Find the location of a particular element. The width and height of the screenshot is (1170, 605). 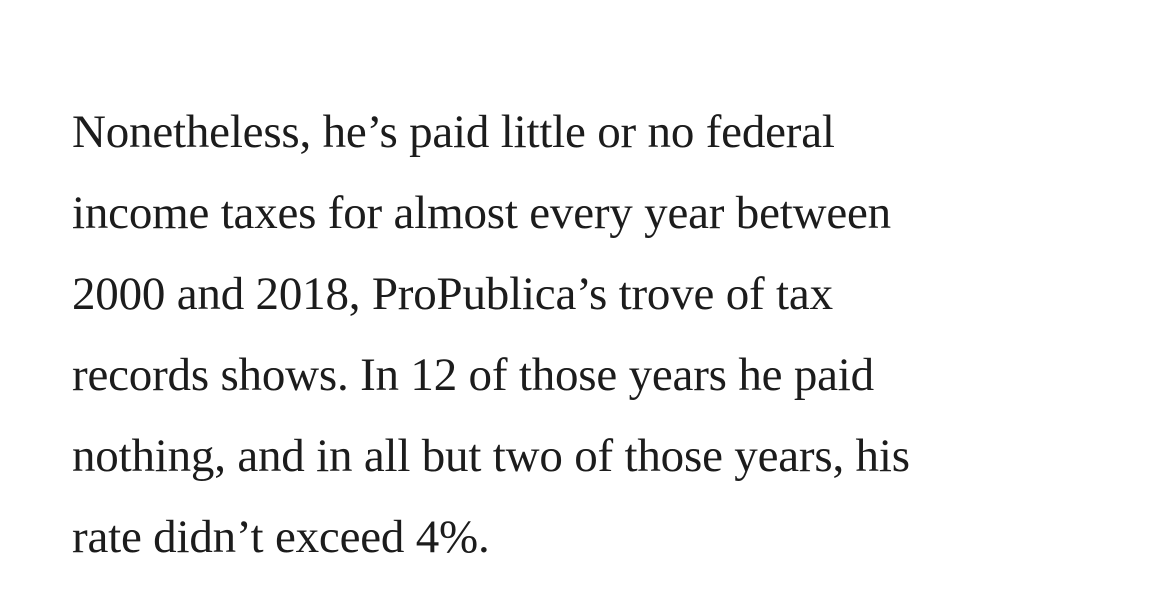

paragraph-line: 2000 and 2018, ProPublica’s trove of tax is located at coordinates (452, 294).